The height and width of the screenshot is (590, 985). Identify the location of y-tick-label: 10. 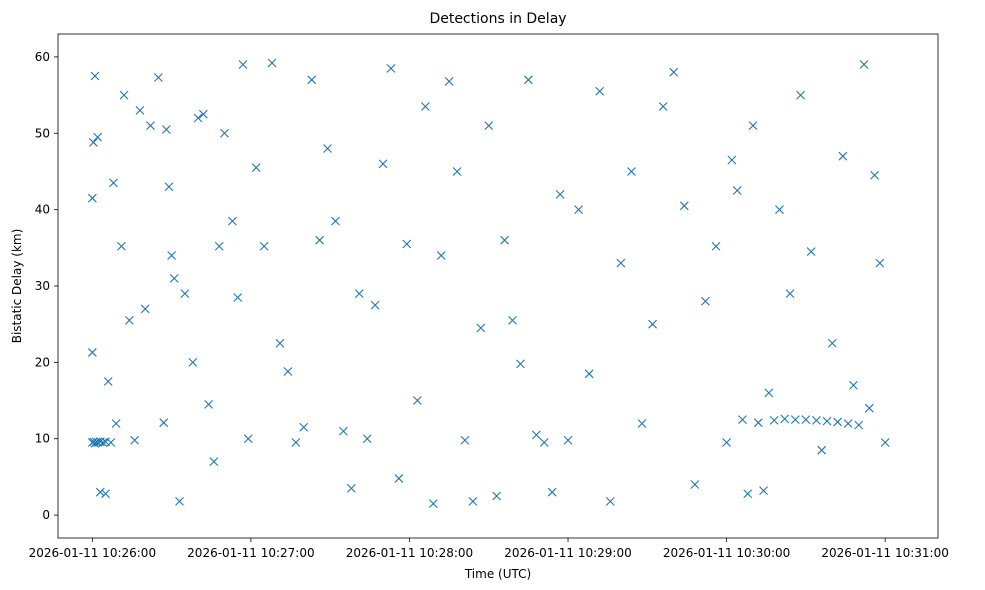
(42, 439).